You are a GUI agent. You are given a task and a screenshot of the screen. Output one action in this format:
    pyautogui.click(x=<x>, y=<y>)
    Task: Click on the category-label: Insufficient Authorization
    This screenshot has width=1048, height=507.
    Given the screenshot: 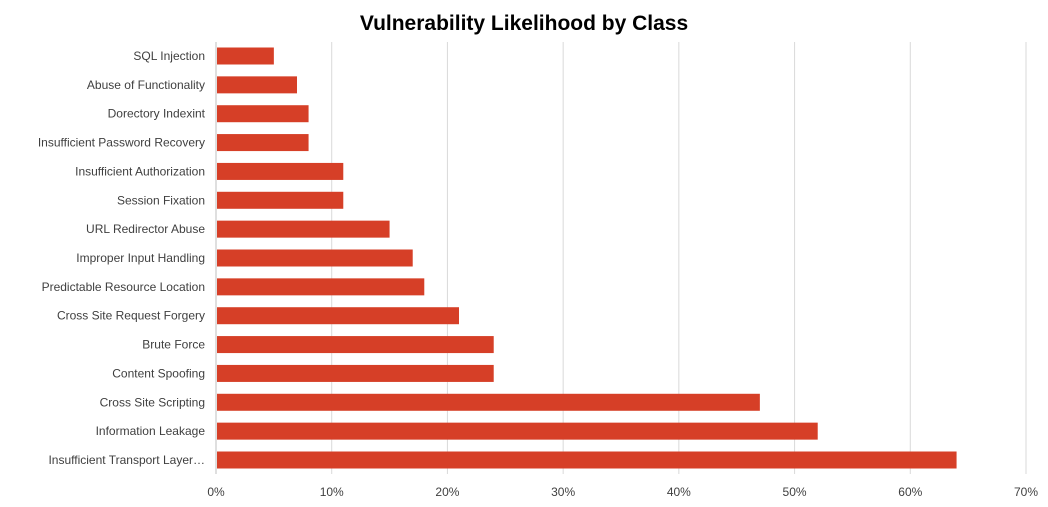 What is the action you would take?
    pyautogui.click(x=140, y=171)
    